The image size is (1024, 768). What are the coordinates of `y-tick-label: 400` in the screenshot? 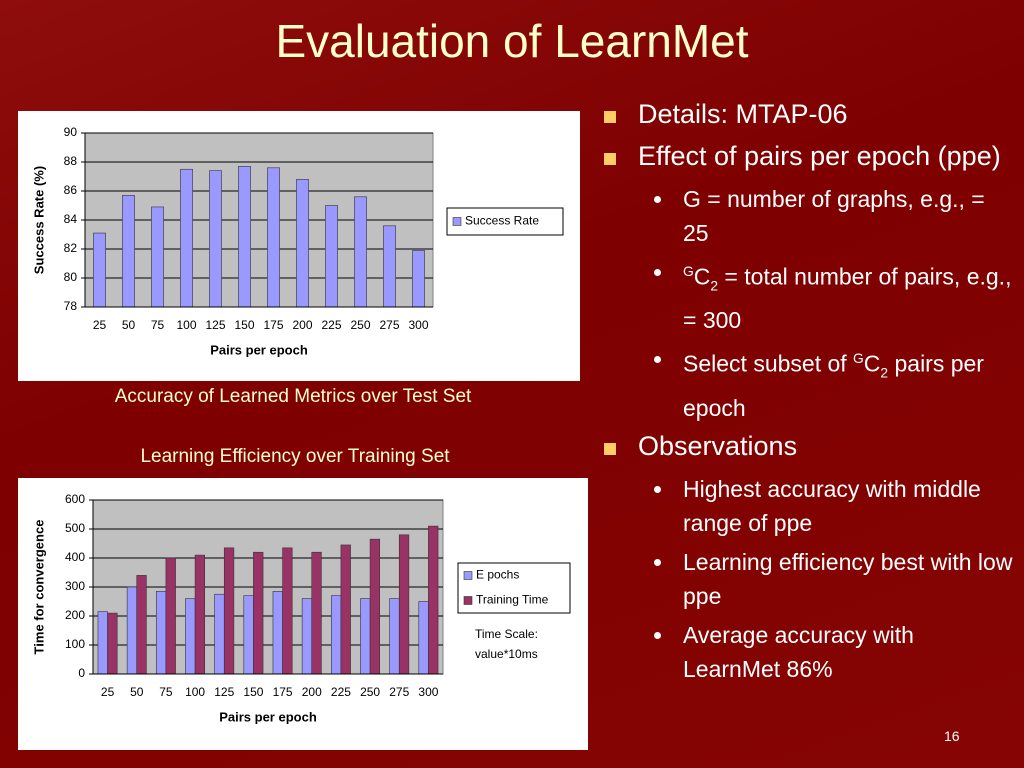 It's located at (75, 557).